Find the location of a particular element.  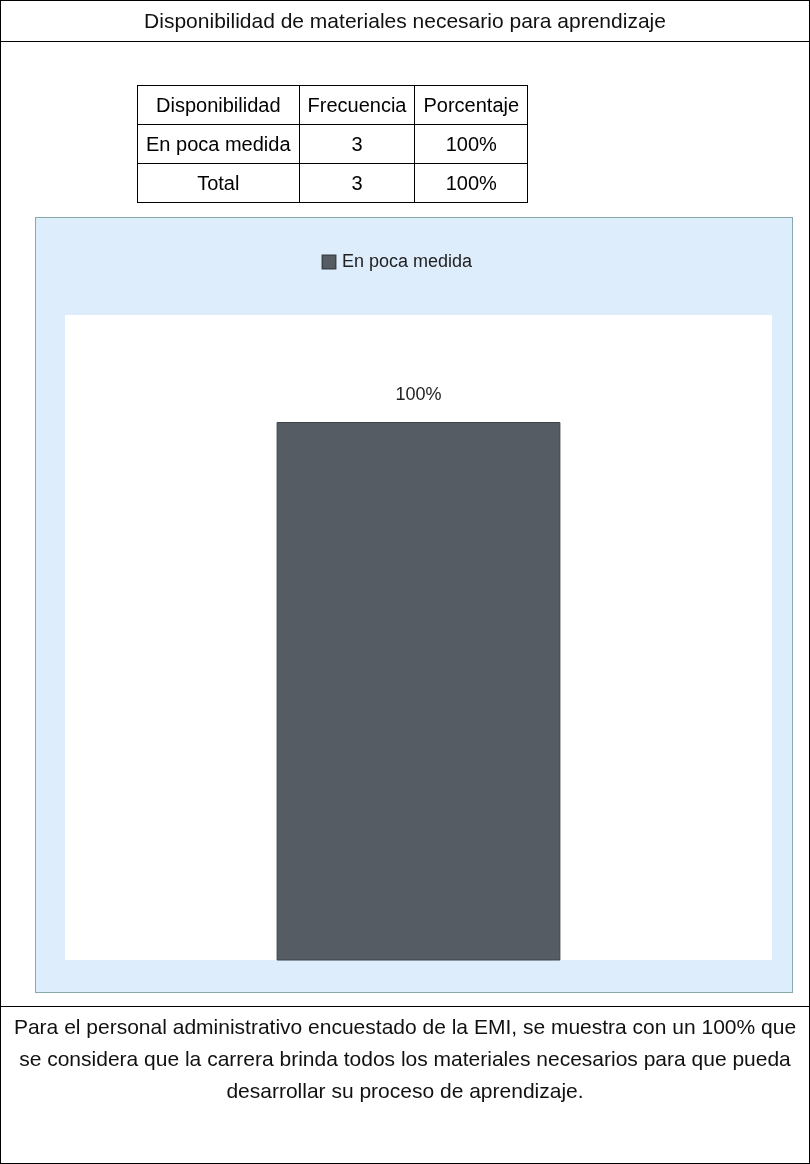

text: Porcentaje is located at coordinates (471, 105).